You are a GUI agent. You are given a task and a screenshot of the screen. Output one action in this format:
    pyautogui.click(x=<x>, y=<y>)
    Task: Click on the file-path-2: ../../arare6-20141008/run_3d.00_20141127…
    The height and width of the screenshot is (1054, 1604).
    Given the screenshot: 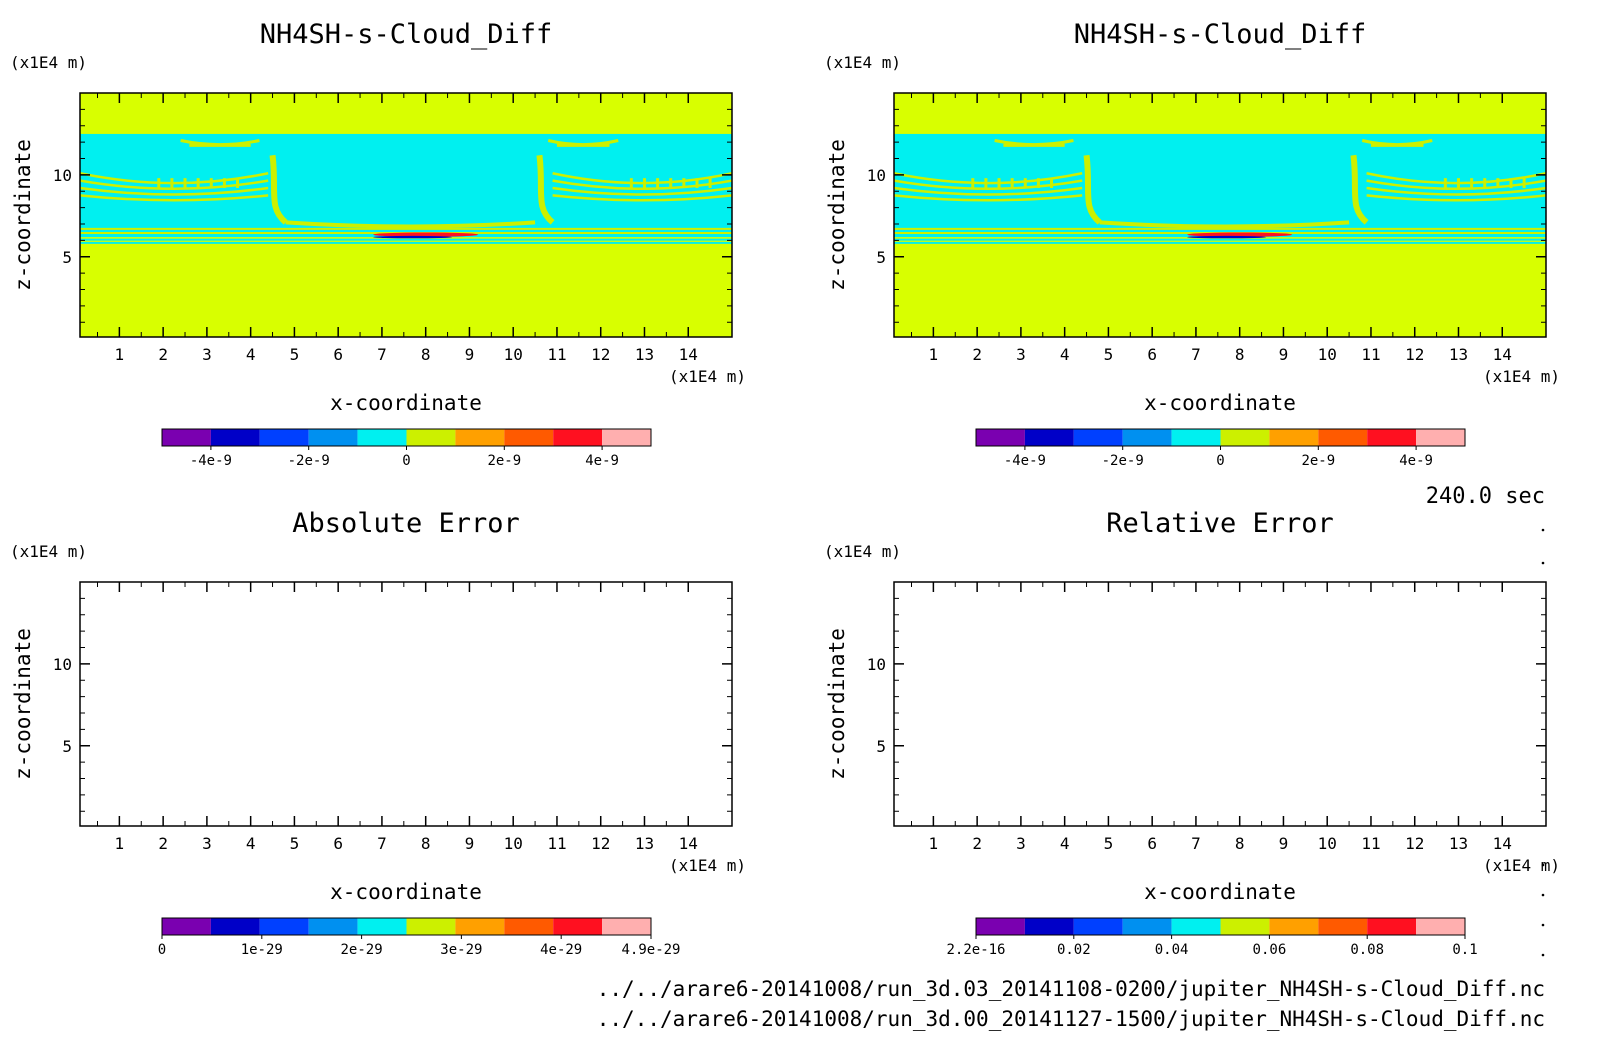 What is the action you would take?
    pyautogui.click(x=1071, y=1019)
    